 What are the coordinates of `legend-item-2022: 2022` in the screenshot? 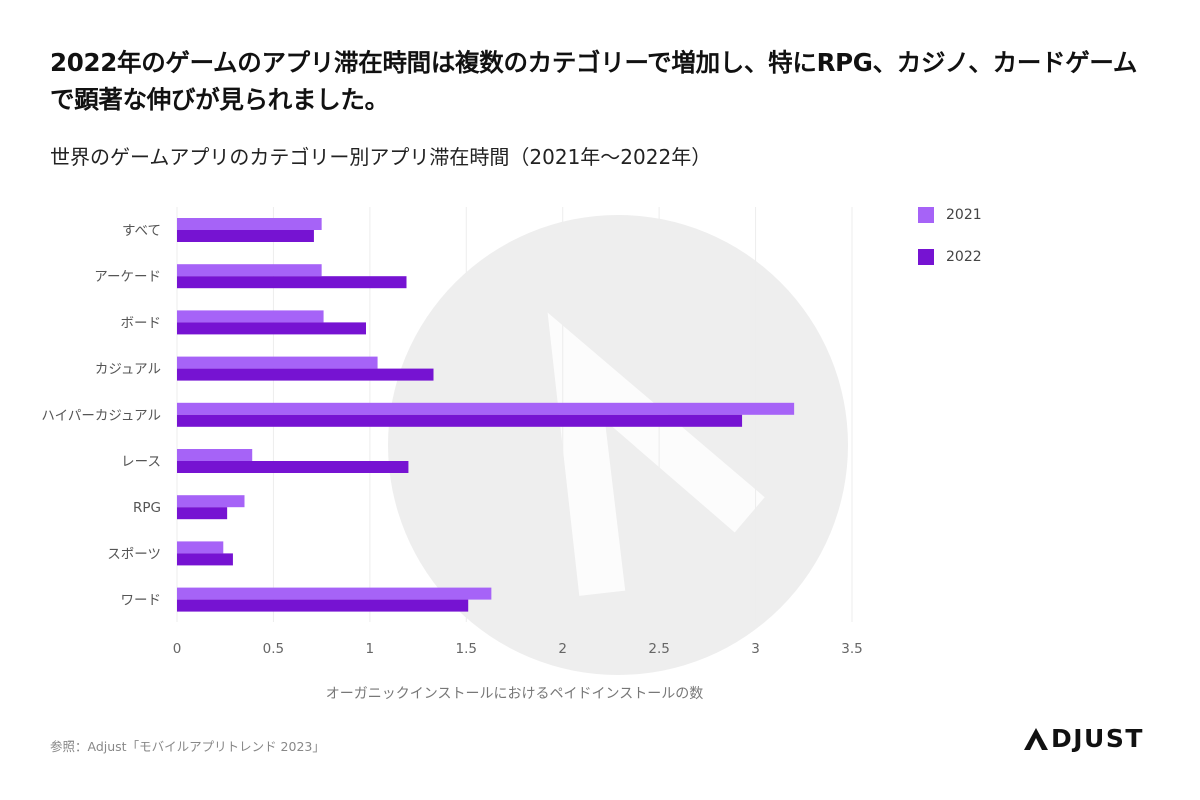 It's located at (950, 257).